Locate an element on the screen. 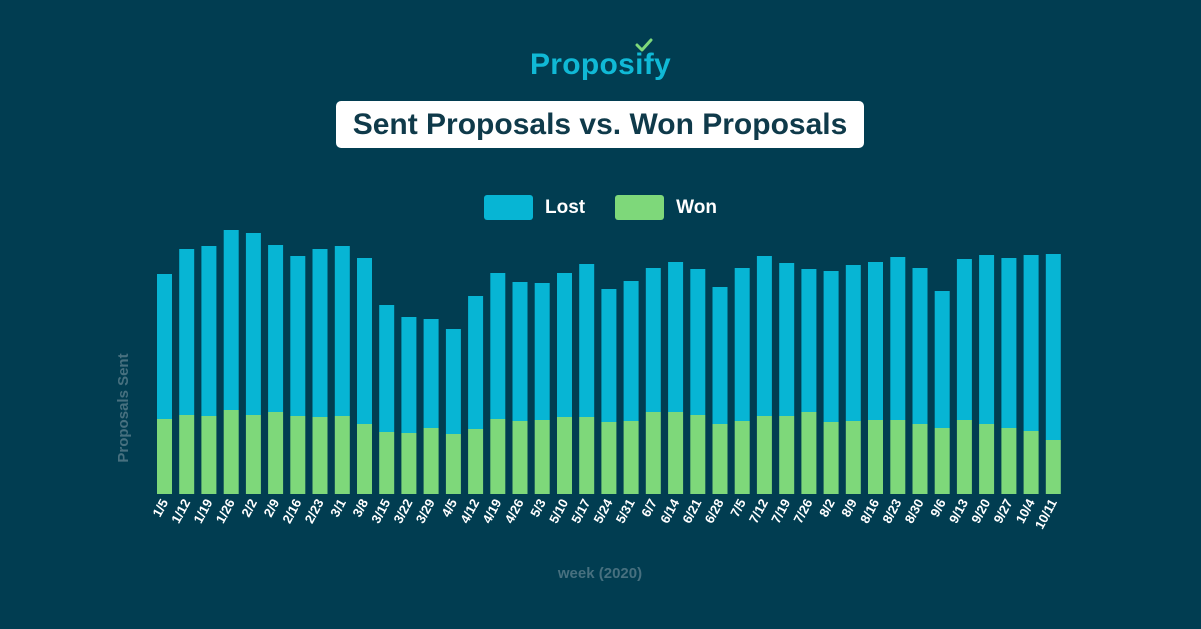 This screenshot has height=629, width=1201. x-tick-label: 3/1 is located at coordinates (338, 507).